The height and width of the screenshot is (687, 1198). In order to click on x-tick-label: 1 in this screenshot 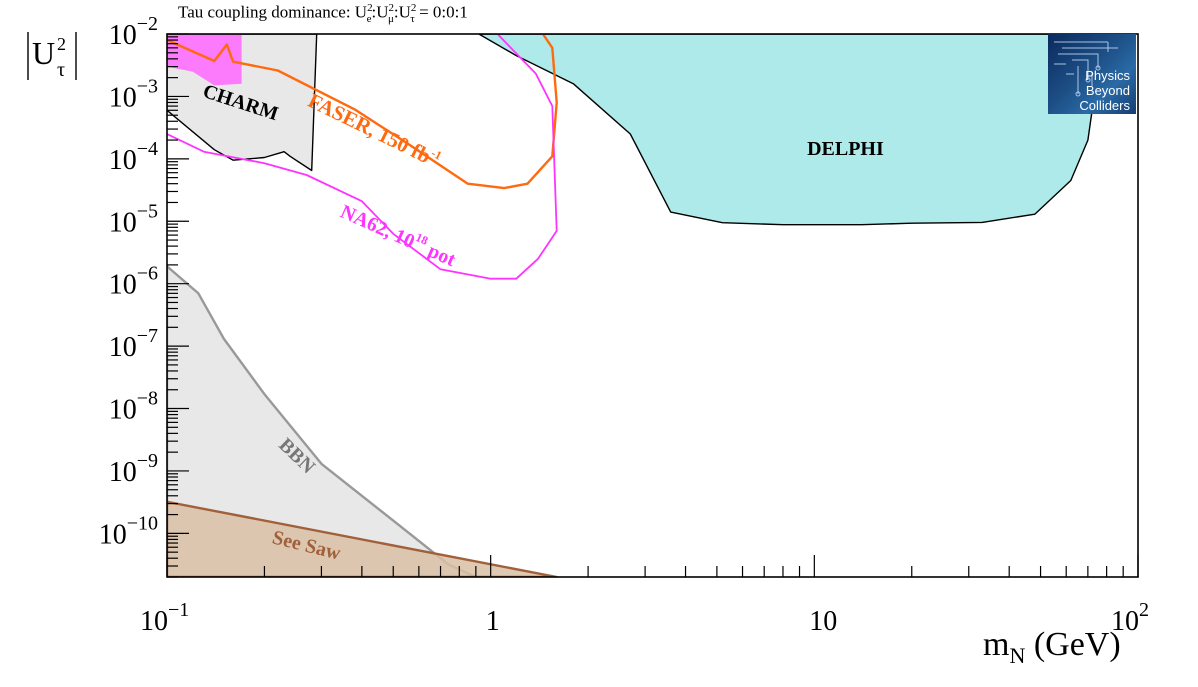, I will do `click(493, 621)`.